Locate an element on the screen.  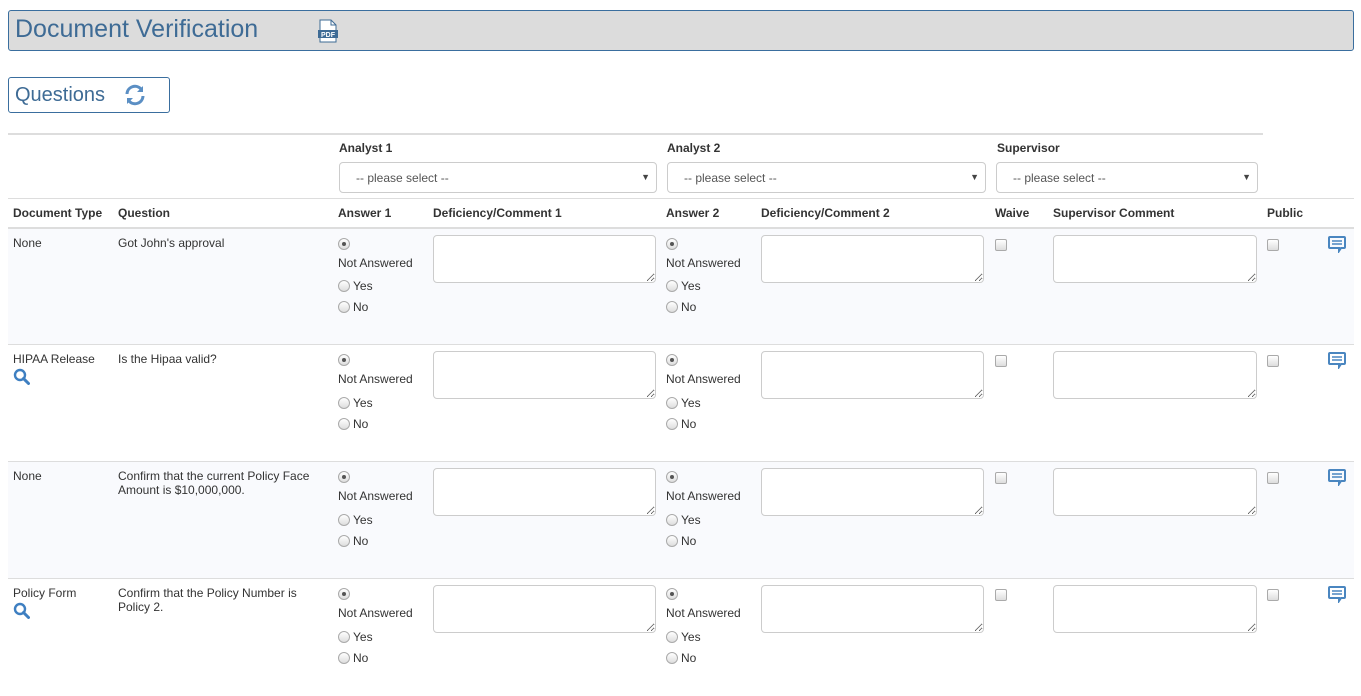
answer1-cell: Not Answered Yes No is located at coordinates (380, 637).